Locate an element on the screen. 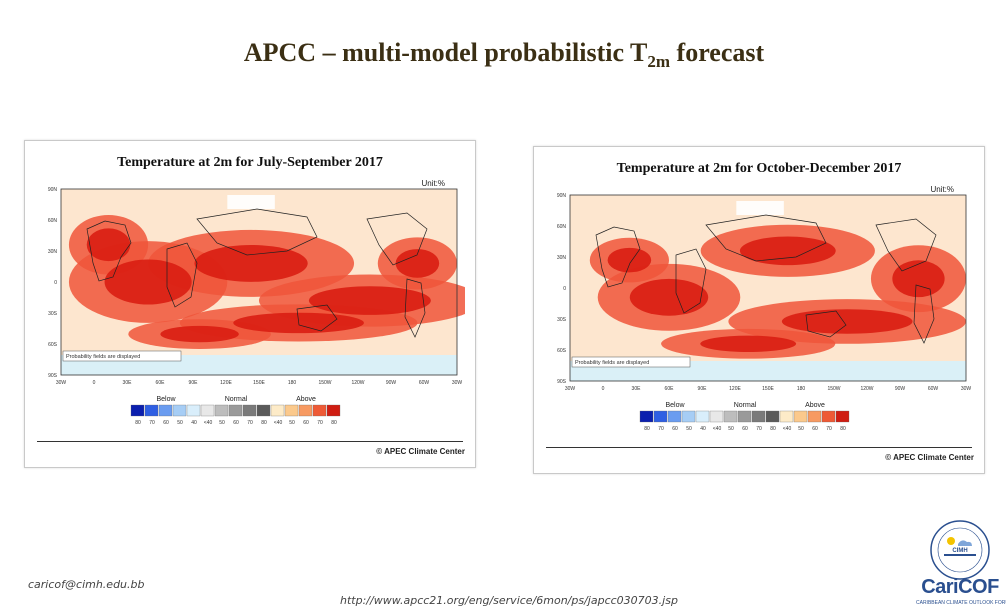 This screenshot has height=612, width=1008. lat-label: 90S is located at coordinates (562, 382).